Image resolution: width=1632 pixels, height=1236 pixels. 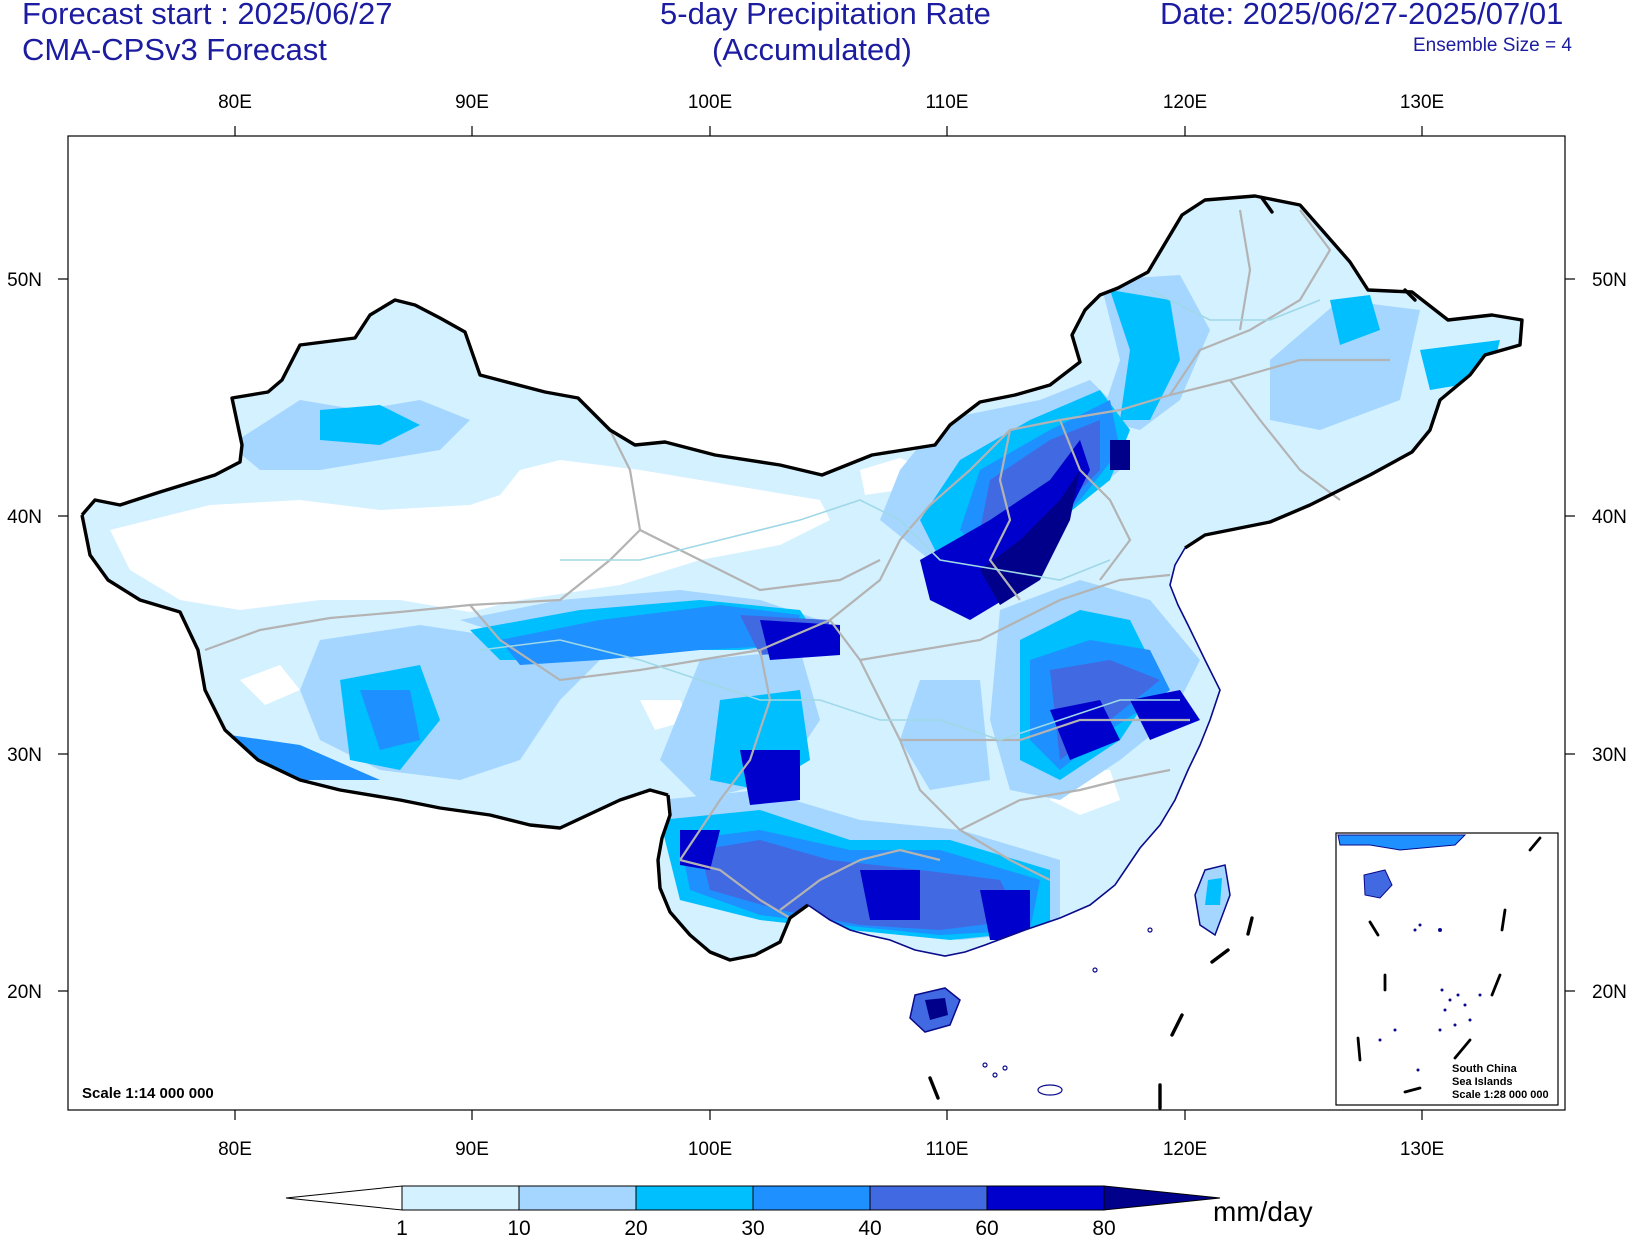 I want to click on colorbar-level-label: 80, so click(x=1103, y=1226).